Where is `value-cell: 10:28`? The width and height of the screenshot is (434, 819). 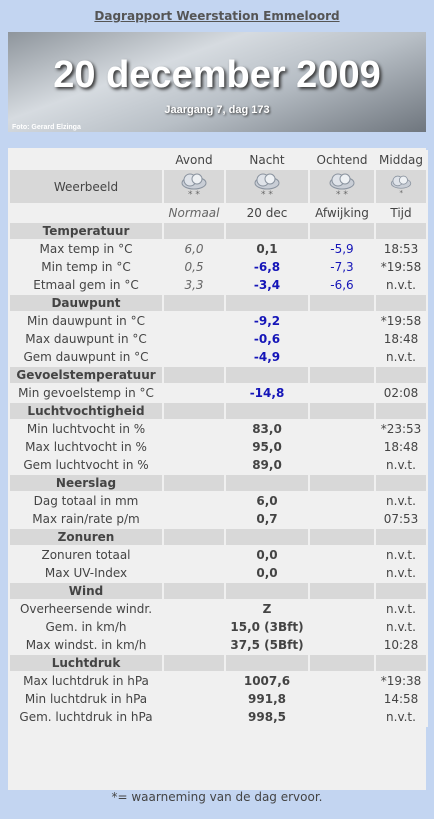 value-cell: 10:28 is located at coordinates (401, 645).